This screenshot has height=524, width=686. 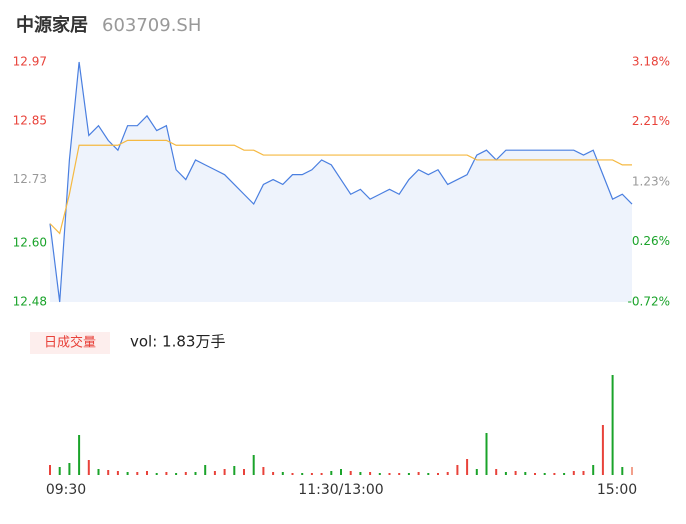 What do you see at coordinates (66, 490) in the screenshot?
I see `x-tick-label: 09:30` at bounding box center [66, 490].